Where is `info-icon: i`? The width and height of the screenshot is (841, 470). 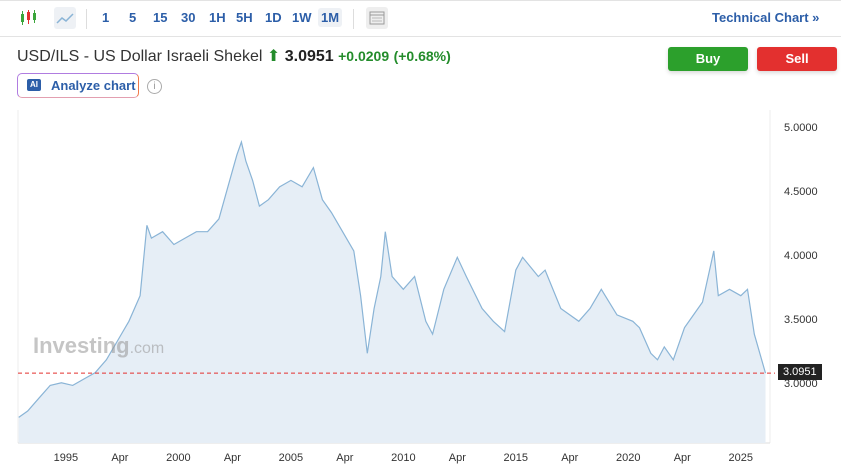 info-icon: i is located at coordinates (154, 86).